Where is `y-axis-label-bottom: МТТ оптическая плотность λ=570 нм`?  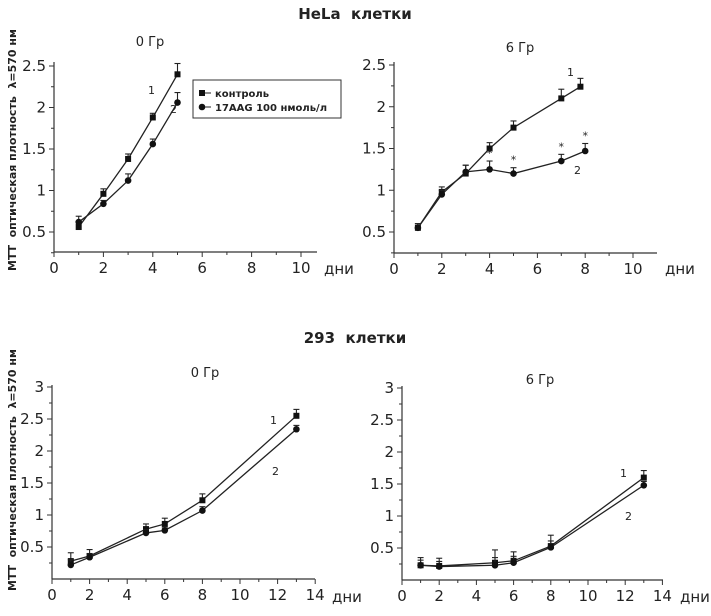
y-axis-label-bottom: МТТ оптическая плотность λ=570 нм is located at coordinates (12, 470).